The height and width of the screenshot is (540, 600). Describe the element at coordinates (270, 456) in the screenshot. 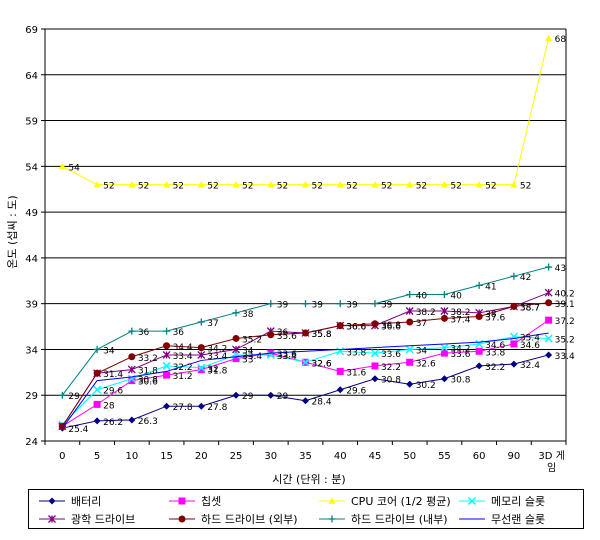

I see `x-tick-label: 30` at that location.